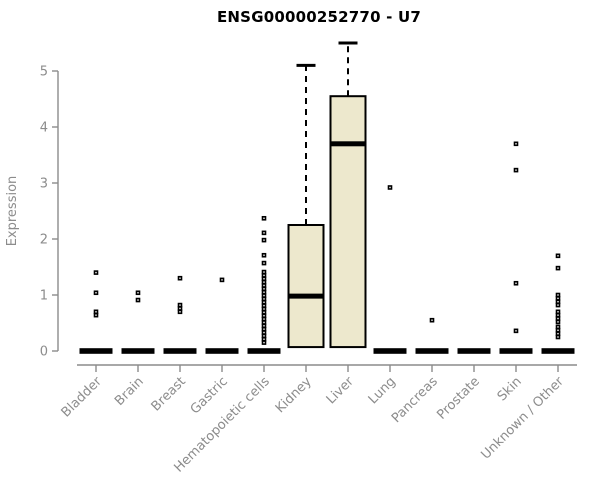 The width and height of the screenshot is (600, 500). What do you see at coordinates (415, 400) in the screenshot?
I see `x-tick-label: Pancreas` at bounding box center [415, 400].